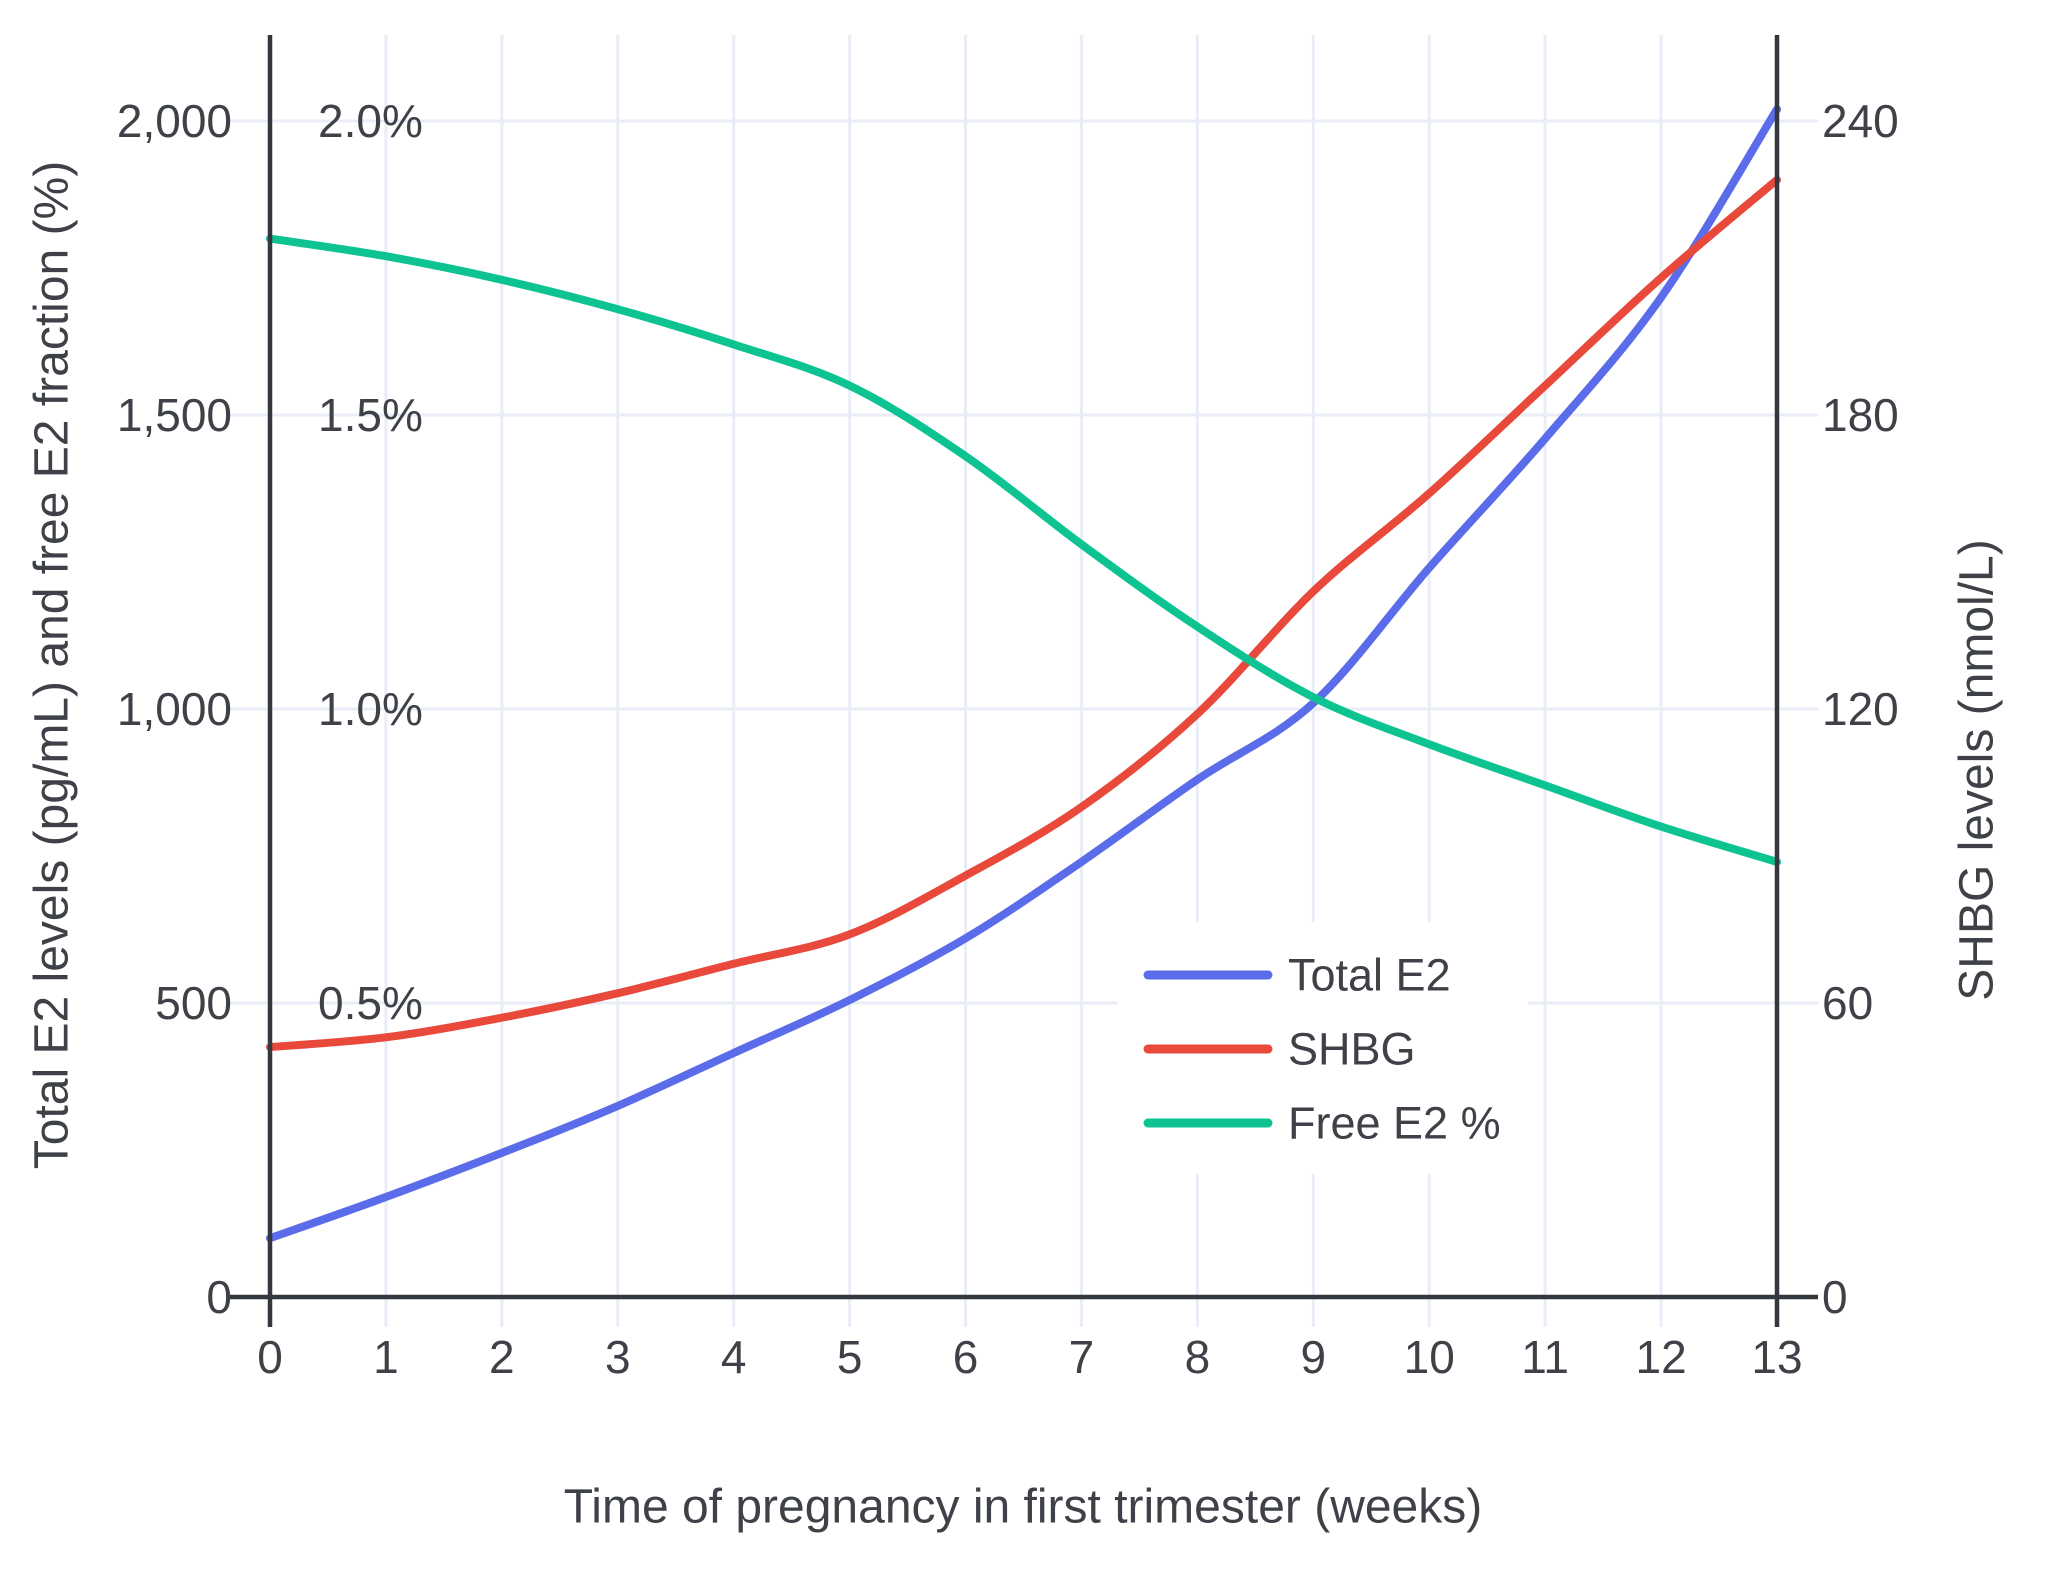 The width and height of the screenshot is (2048, 1583). I want to click on x-axis-tick-label: 3, so click(618, 1357).